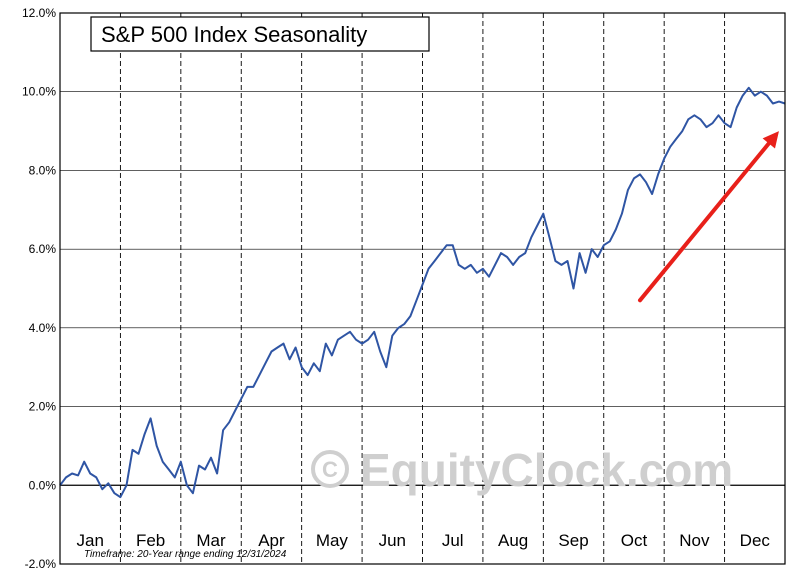 The width and height of the screenshot is (800, 579). I want to click on watermark-text: EquityClock.com, so click(546, 470).